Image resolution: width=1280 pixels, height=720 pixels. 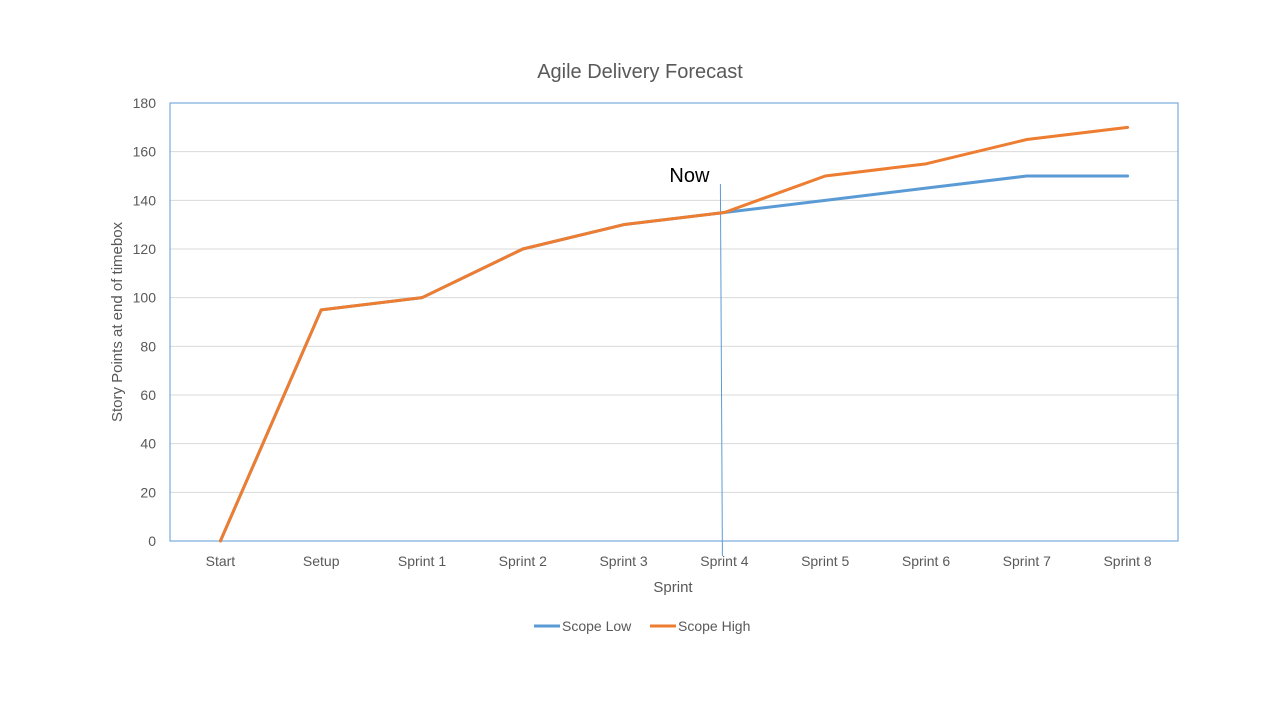 What do you see at coordinates (689, 176) in the screenshot?
I see `now-marker-label: Now` at bounding box center [689, 176].